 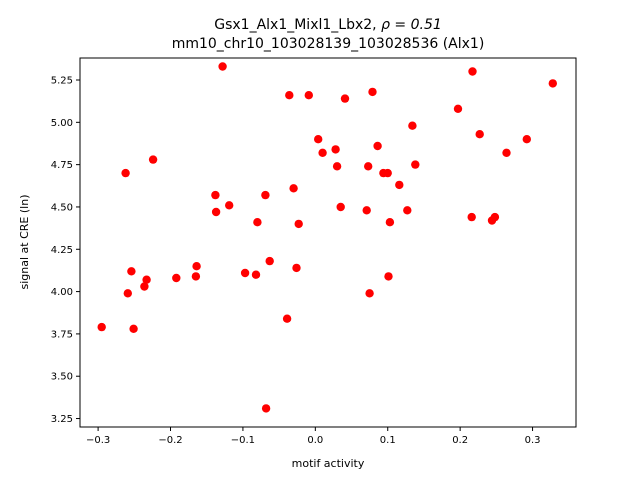 What do you see at coordinates (388, 440) in the screenshot?
I see `x-tick-label: 0.1` at bounding box center [388, 440].